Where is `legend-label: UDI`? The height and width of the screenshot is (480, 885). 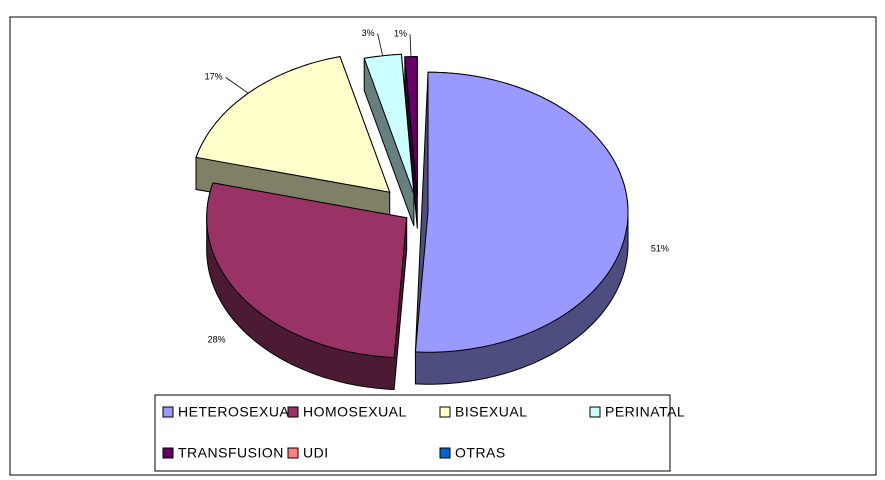 legend-label: UDI is located at coordinates (316, 453).